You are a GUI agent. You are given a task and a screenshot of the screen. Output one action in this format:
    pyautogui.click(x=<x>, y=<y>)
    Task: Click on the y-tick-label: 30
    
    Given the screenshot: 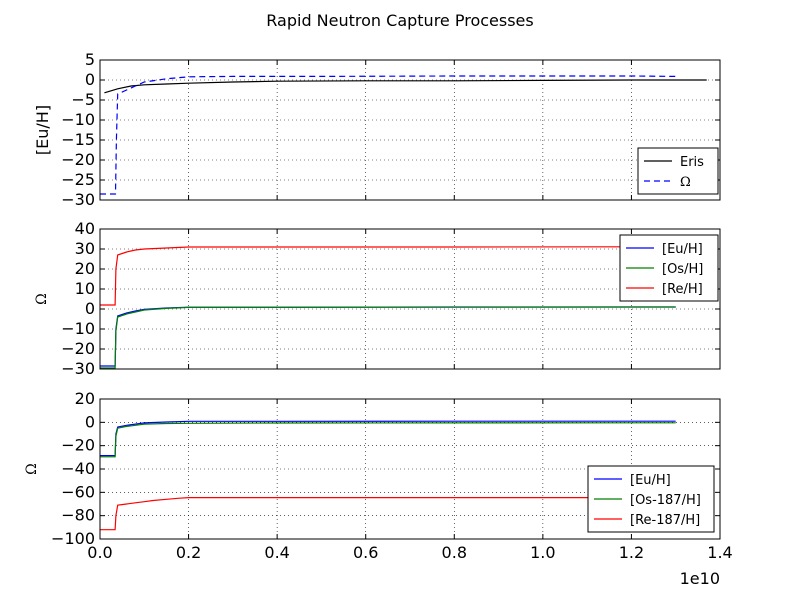 What is the action you would take?
    pyautogui.click(x=85, y=248)
    